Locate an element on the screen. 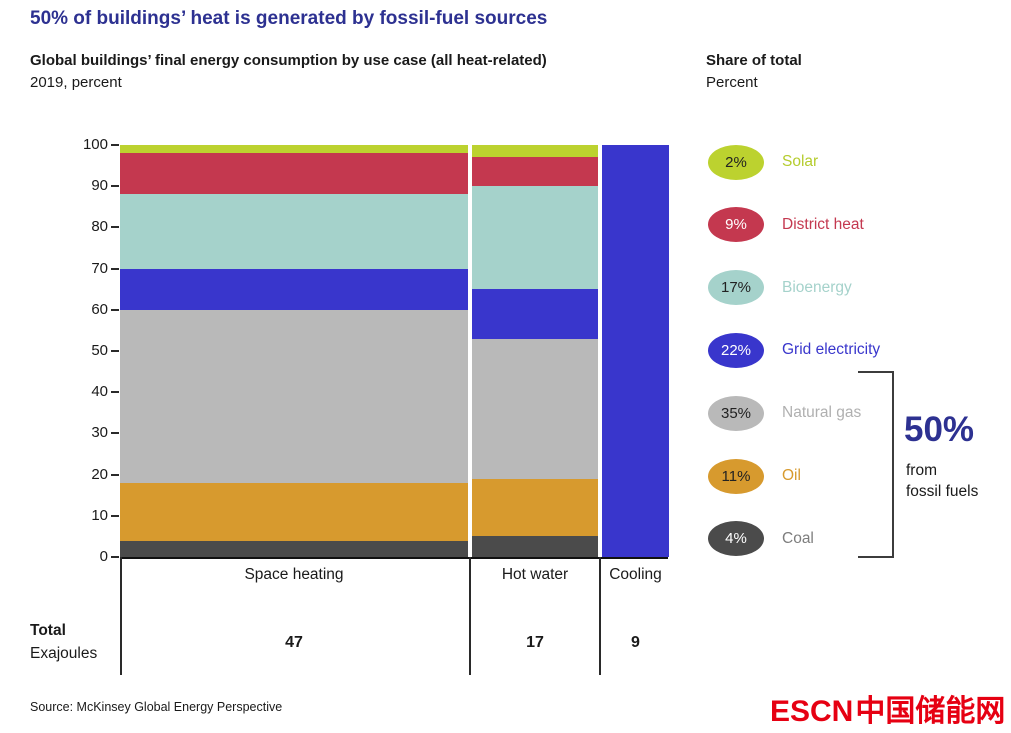 The width and height of the screenshot is (1011, 733). x-axis-line is located at coordinates (394, 558).